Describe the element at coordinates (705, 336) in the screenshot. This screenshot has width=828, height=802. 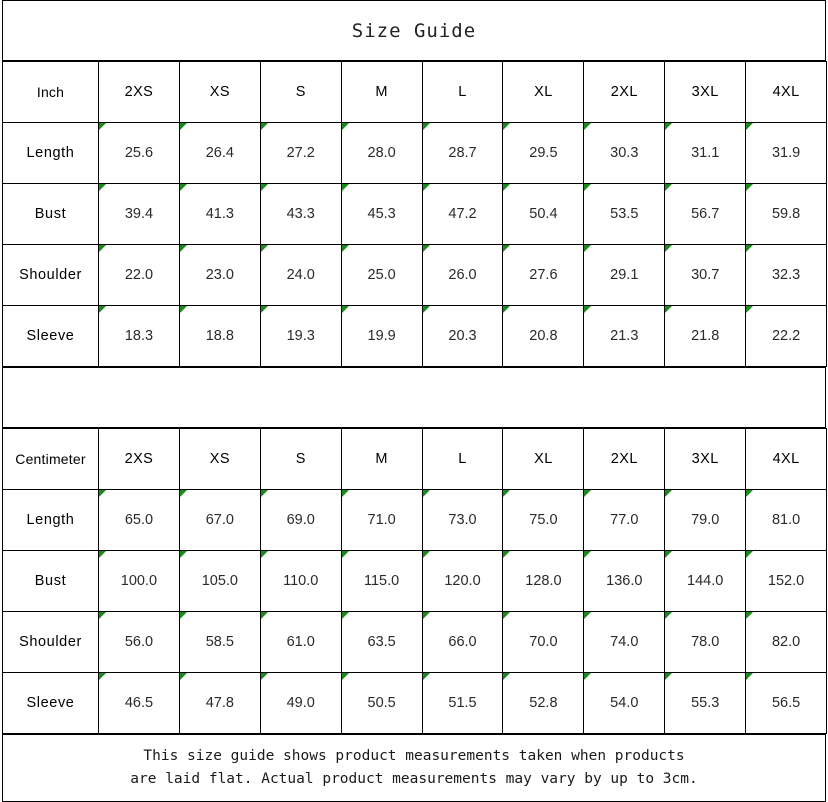
I see `measurement-value: 21.8` at that location.